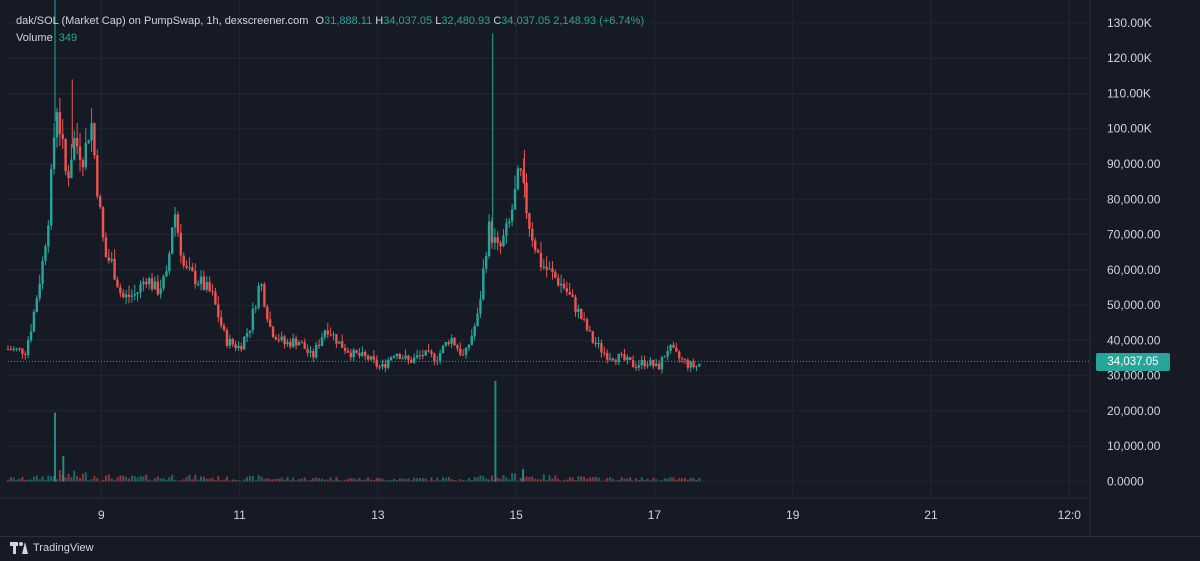 The height and width of the screenshot is (561, 1200). What do you see at coordinates (495, 431) in the screenshot?
I see `volume-spike` at bounding box center [495, 431].